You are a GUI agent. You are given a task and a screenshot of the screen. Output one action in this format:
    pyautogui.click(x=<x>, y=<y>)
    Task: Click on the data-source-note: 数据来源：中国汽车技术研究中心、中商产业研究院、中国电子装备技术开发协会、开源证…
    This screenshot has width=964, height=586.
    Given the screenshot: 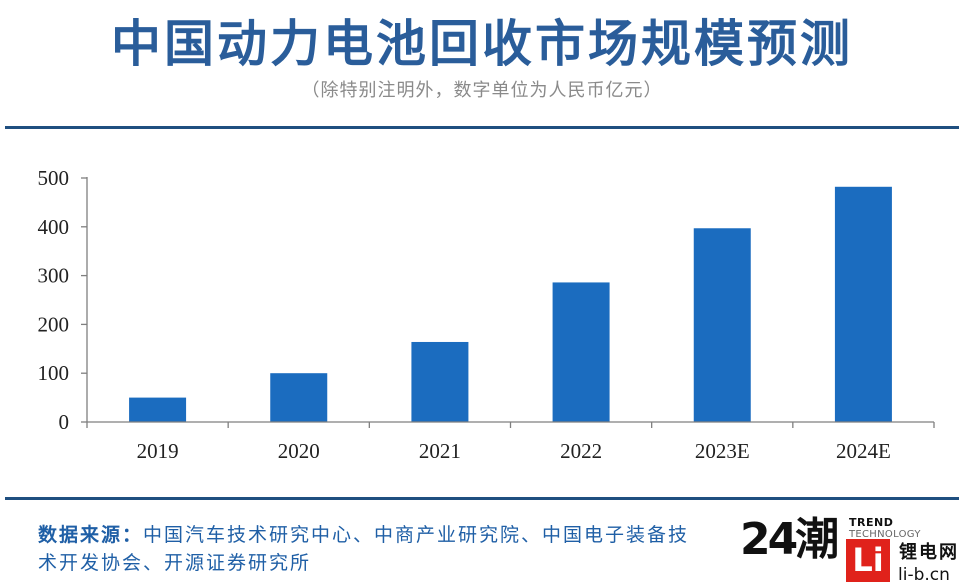 What is the action you would take?
    pyautogui.click(x=373, y=549)
    